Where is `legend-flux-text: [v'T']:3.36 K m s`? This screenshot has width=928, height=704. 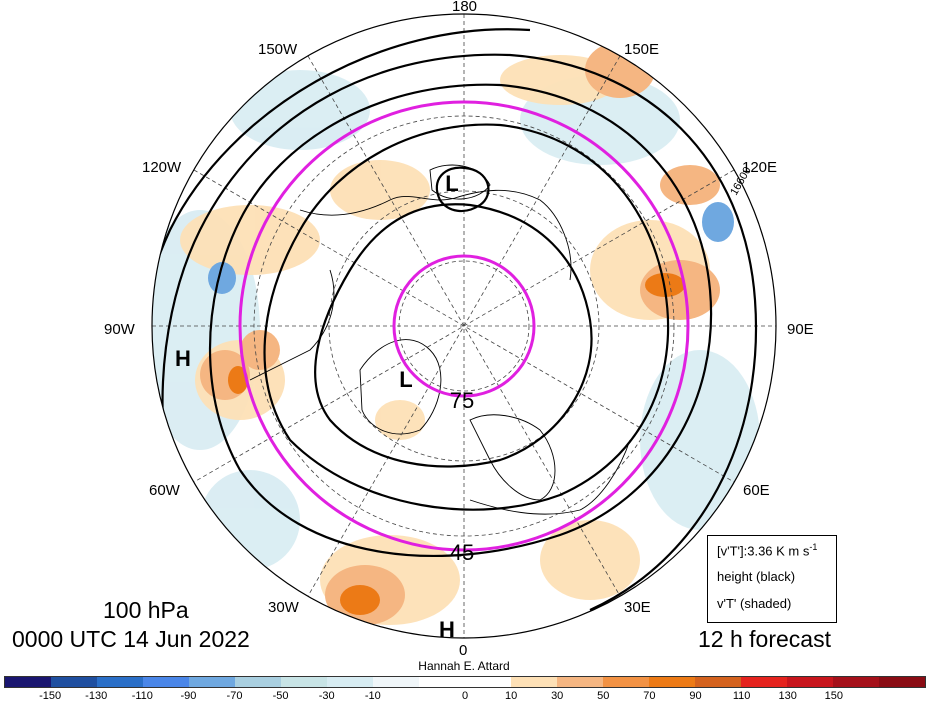 legend-flux-text: [v'T']:3.36 K m s is located at coordinates (763, 551).